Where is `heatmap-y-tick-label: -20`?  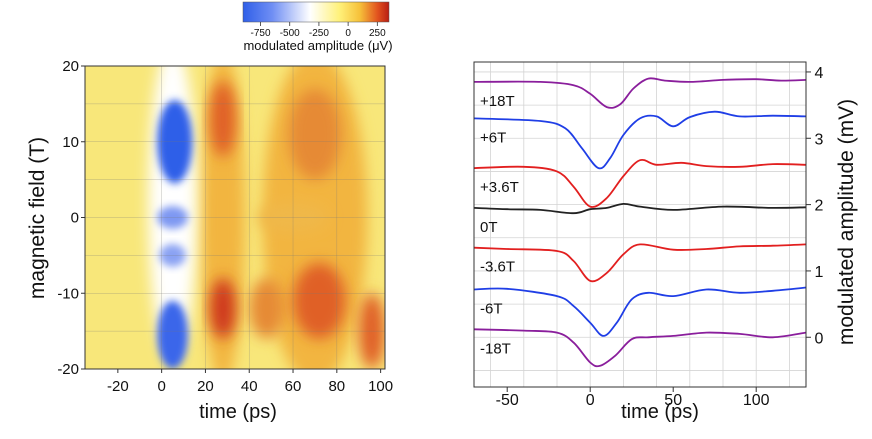
heatmap-y-tick-label: -20 is located at coordinates (68, 369).